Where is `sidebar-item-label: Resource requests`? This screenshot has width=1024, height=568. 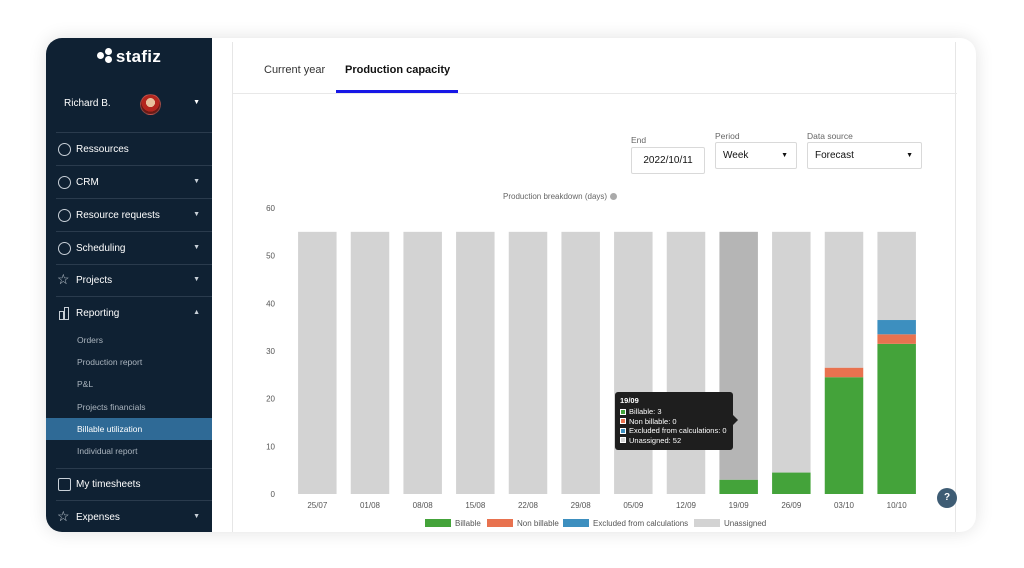 sidebar-item-label: Resource requests is located at coordinates (118, 215).